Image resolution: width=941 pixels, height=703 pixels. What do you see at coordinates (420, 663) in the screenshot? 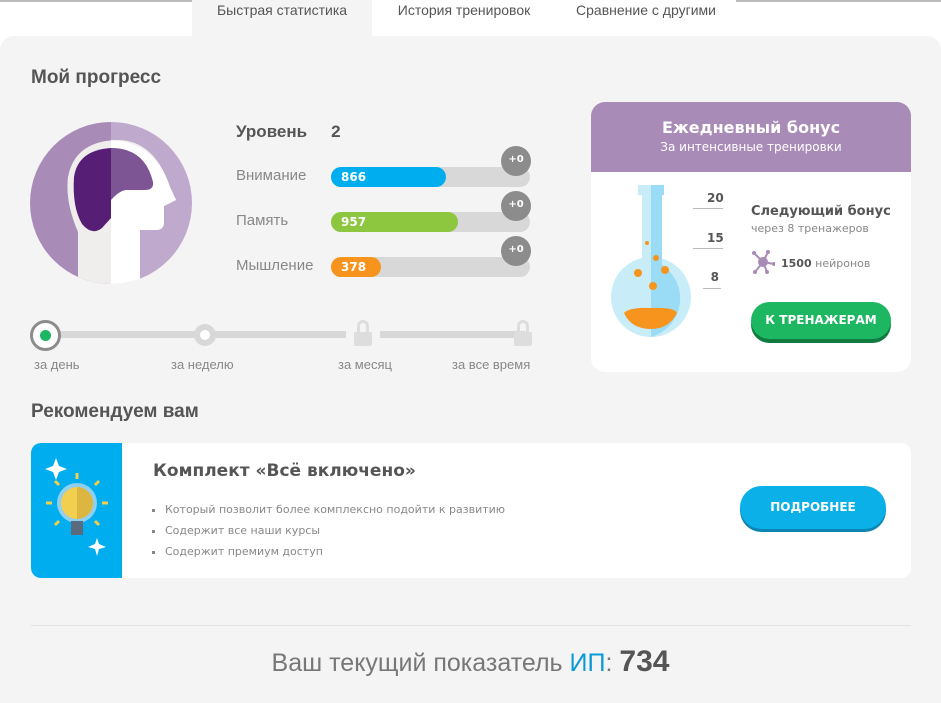
I see `iq-prefix: Ваш текущий показатель` at bounding box center [420, 663].